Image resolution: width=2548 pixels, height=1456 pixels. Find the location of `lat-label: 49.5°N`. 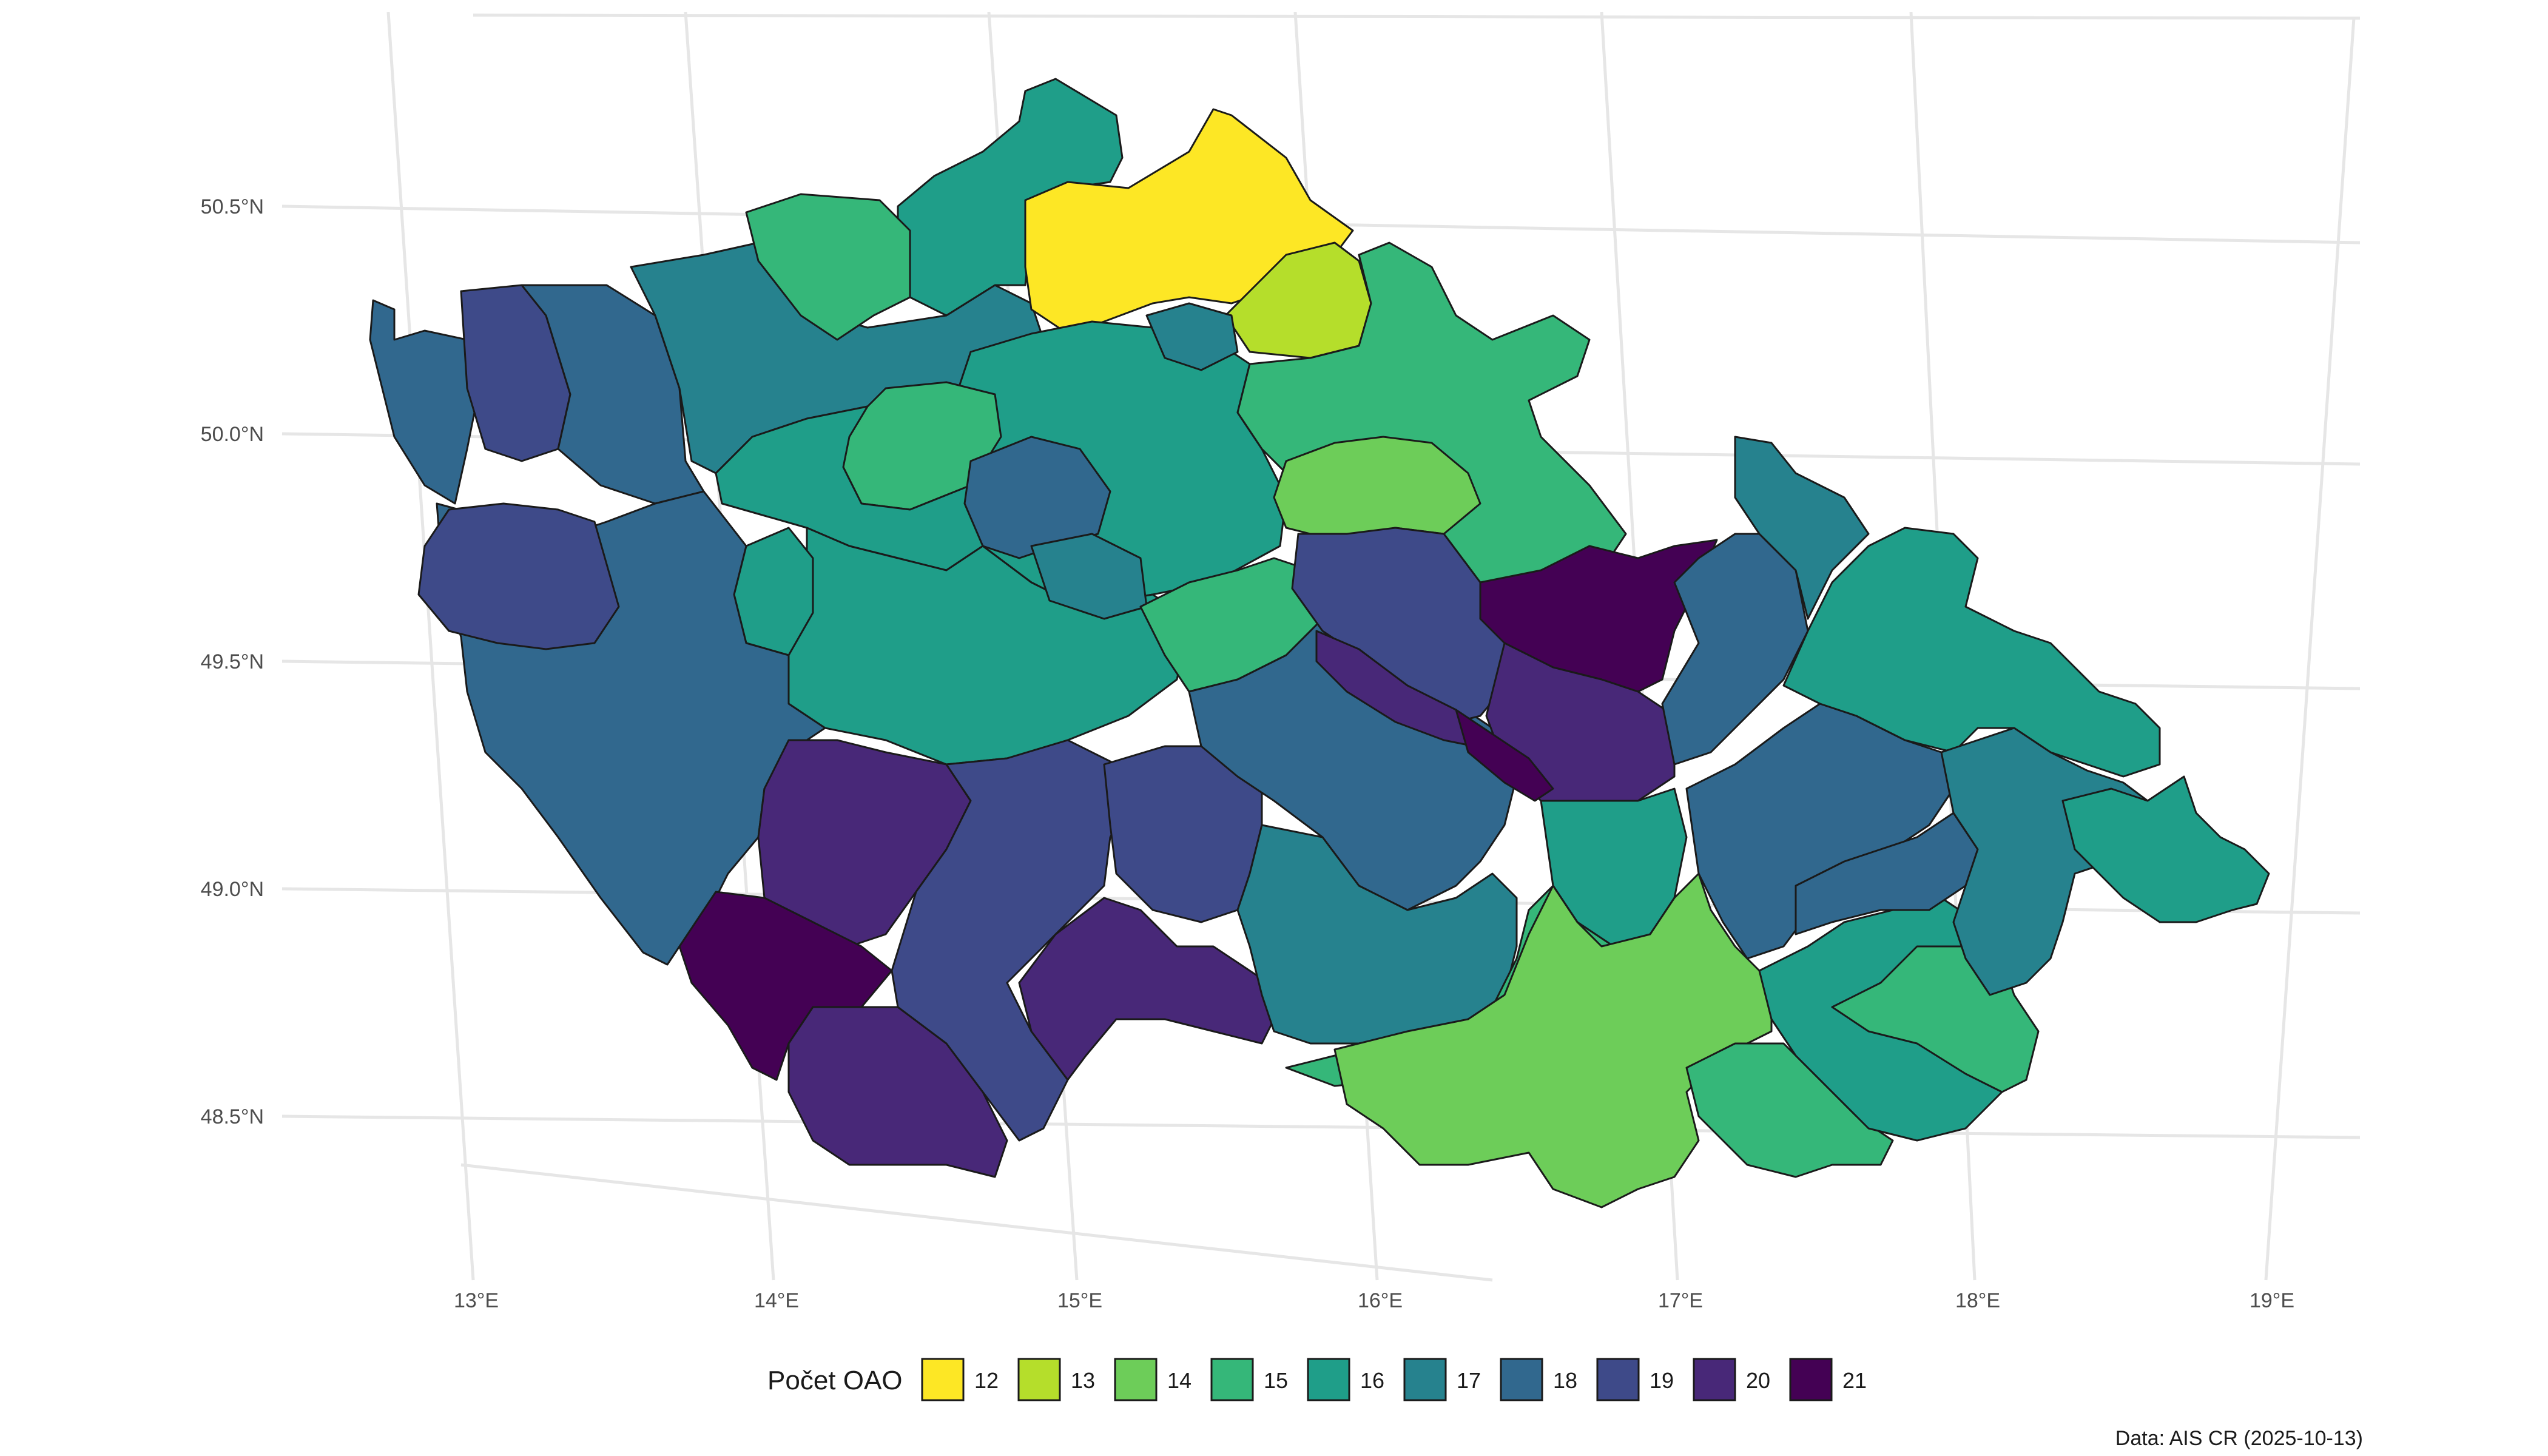

lat-label: 49.5°N is located at coordinates (232, 661).